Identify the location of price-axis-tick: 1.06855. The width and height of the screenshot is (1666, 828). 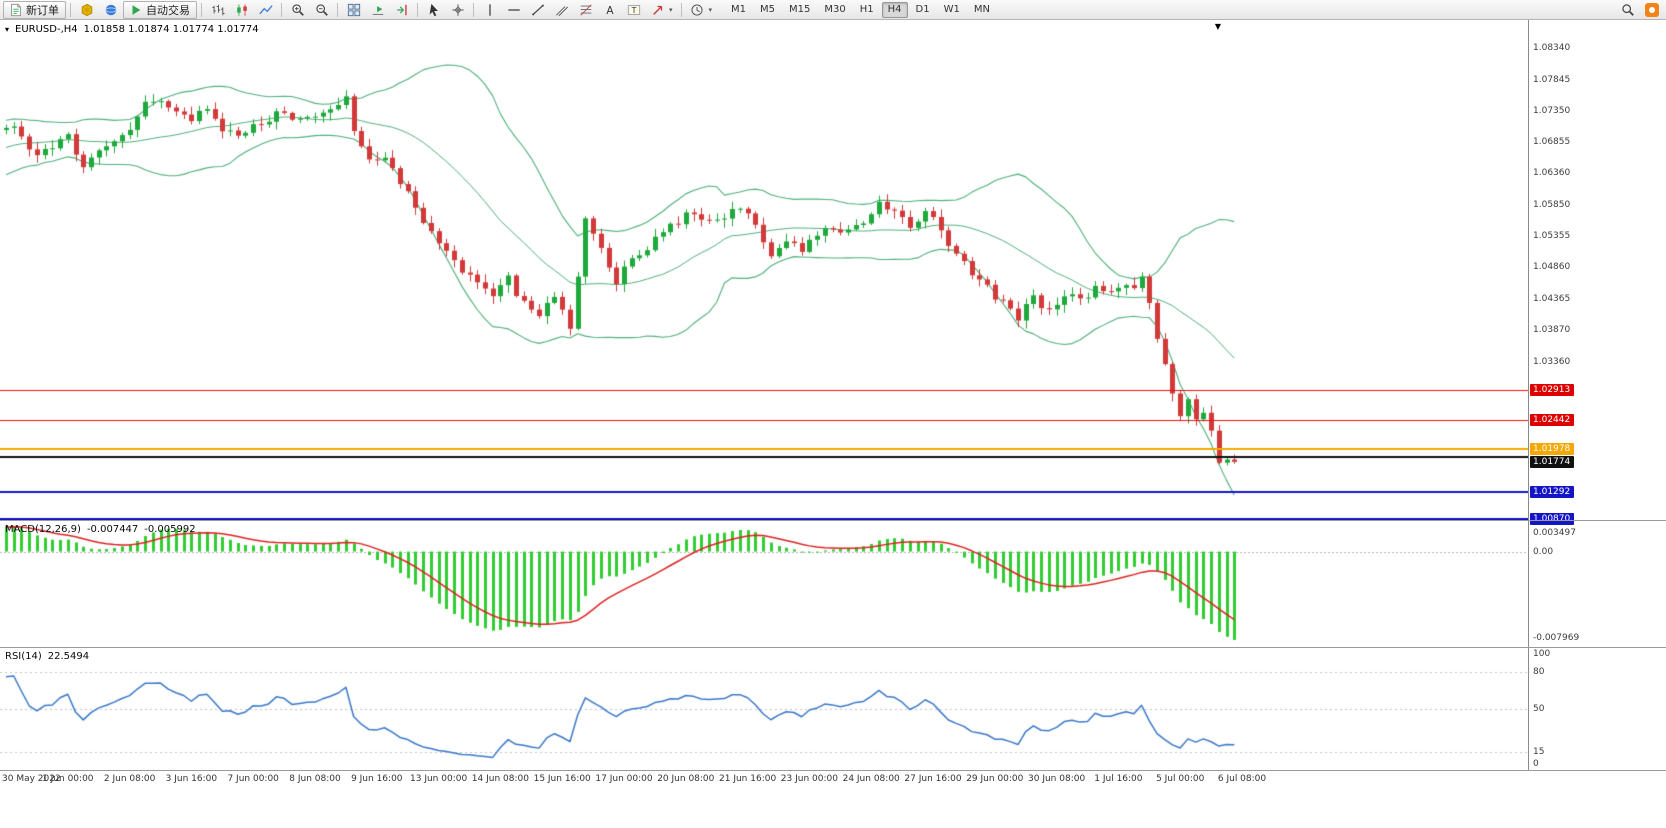
(1552, 141).